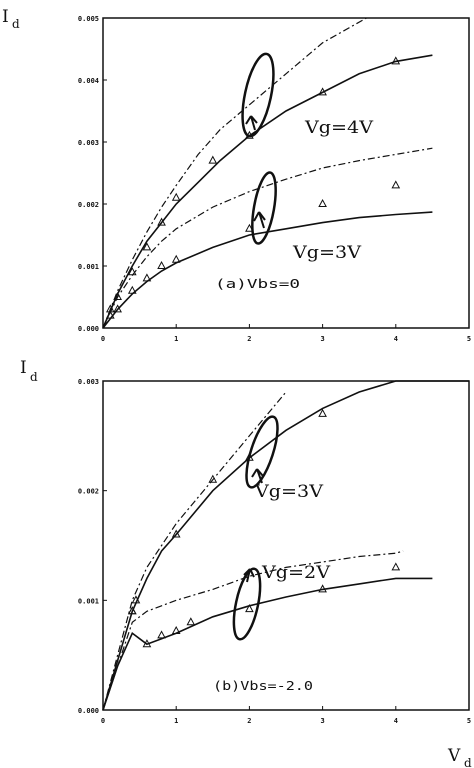 The width and height of the screenshot is (474, 768). I want to click on panel-b-xtick-label: 0, so click(103, 721).